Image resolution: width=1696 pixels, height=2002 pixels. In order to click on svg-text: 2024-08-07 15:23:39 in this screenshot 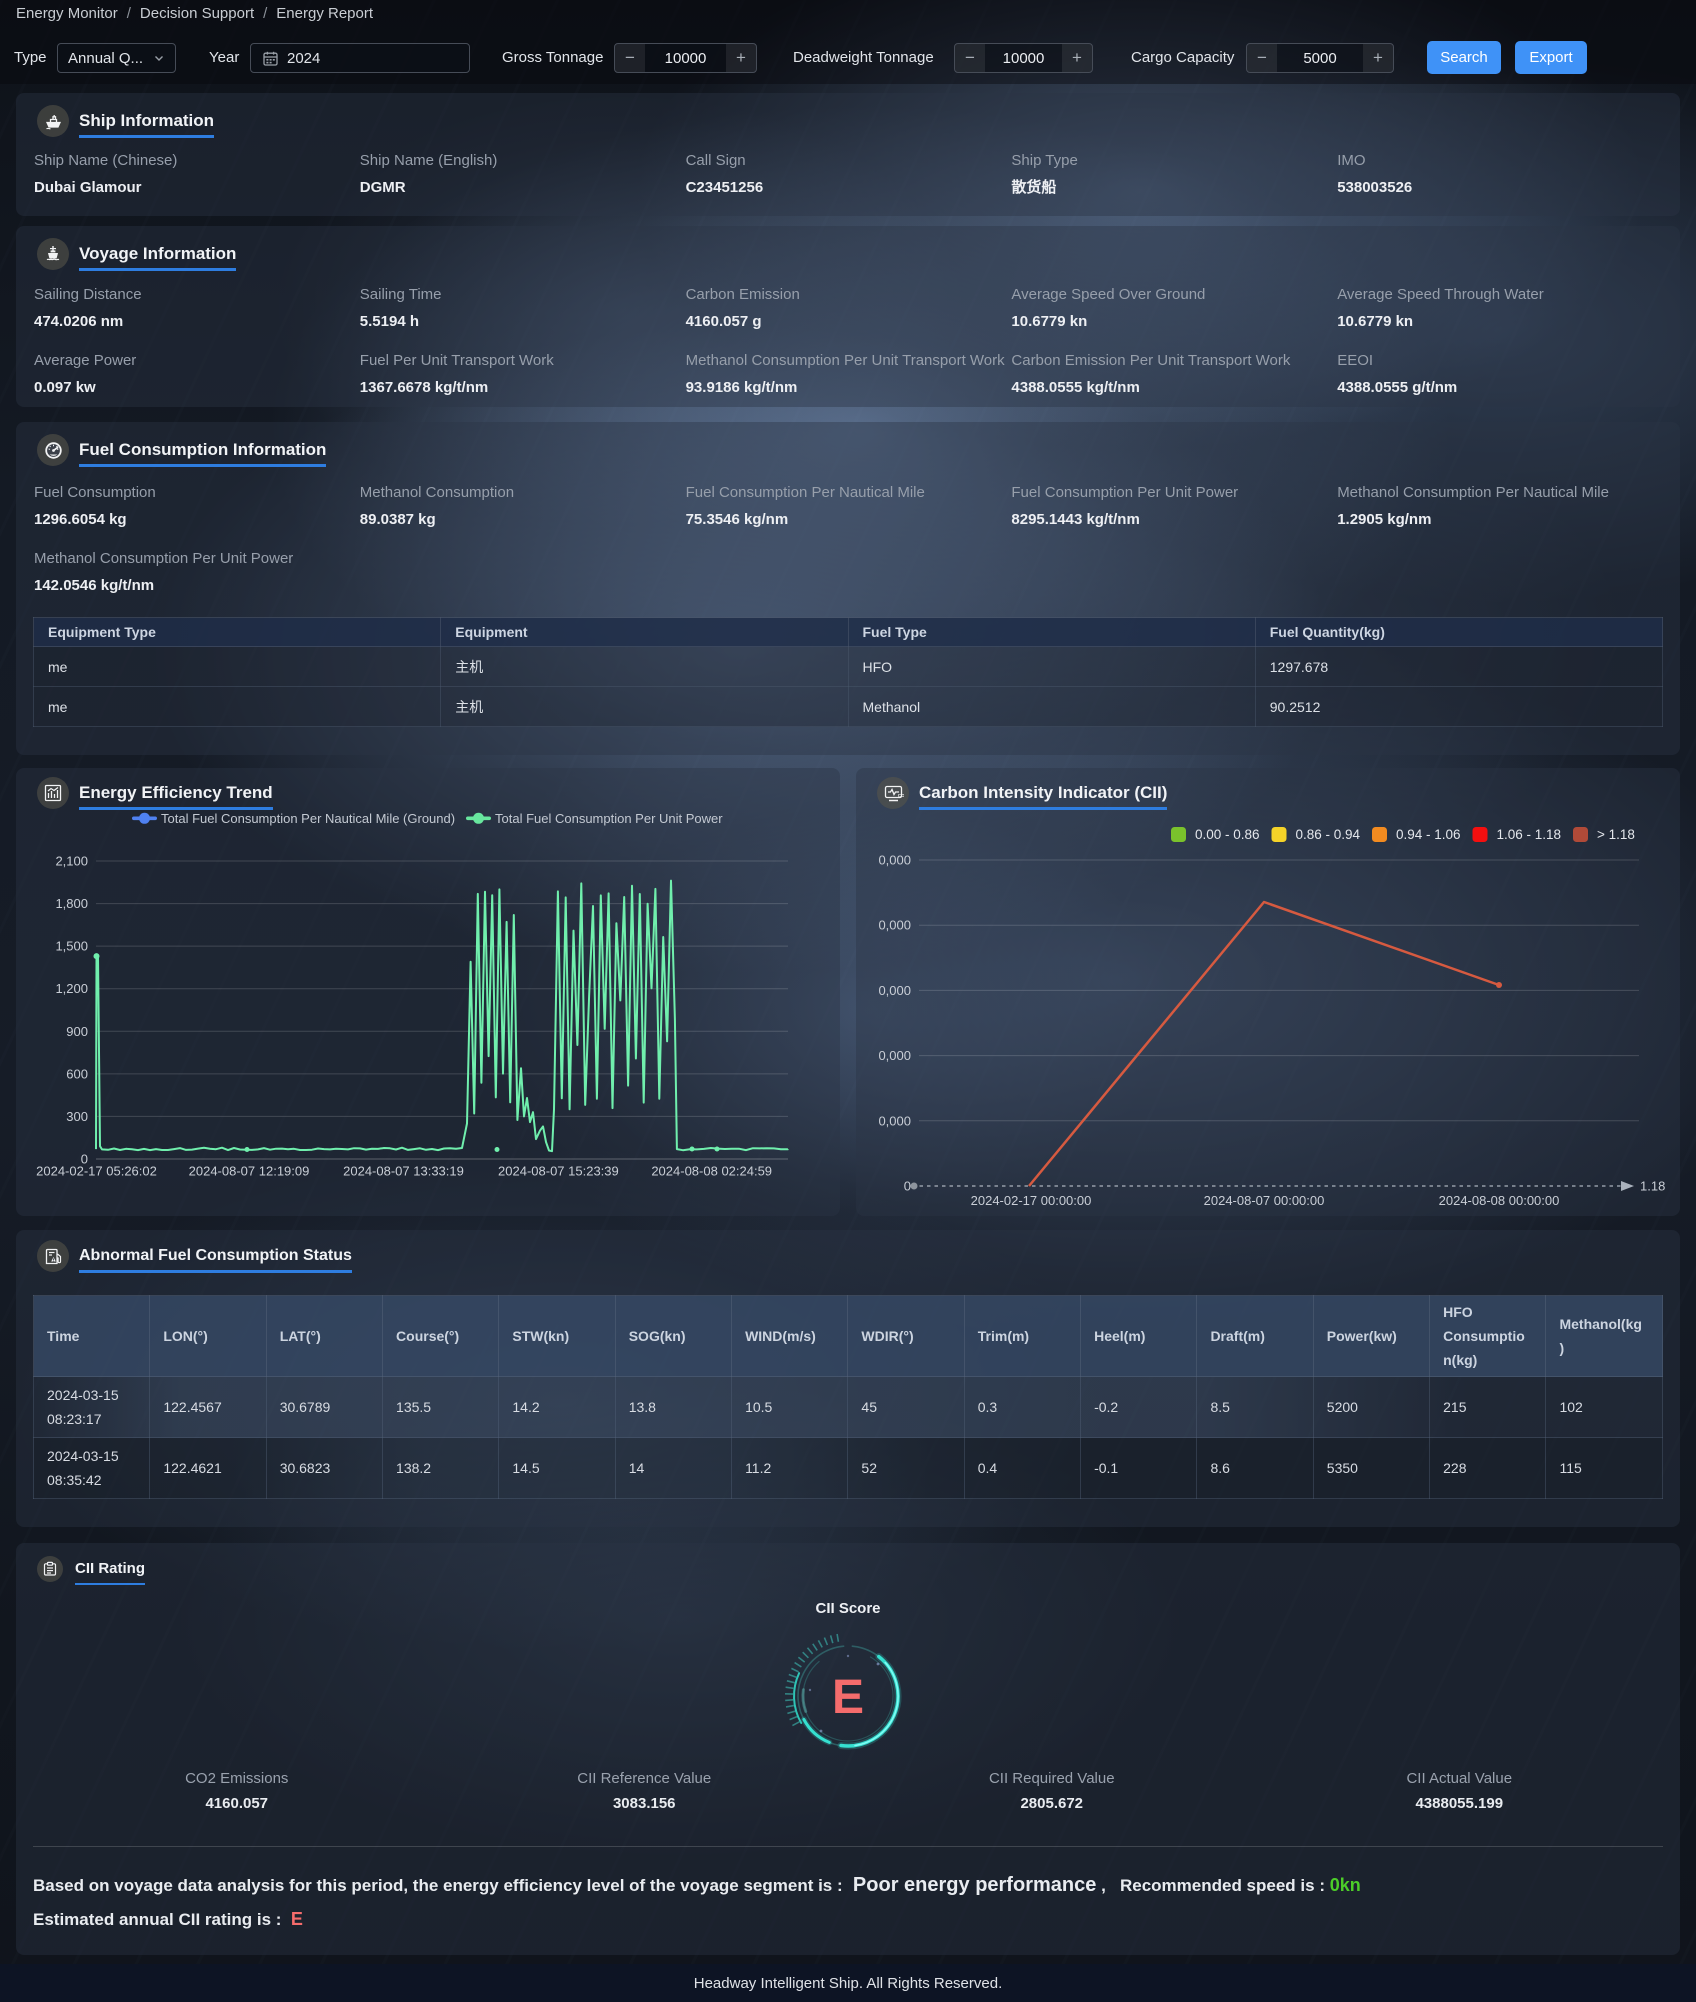, I will do `click(558, 1171)`.